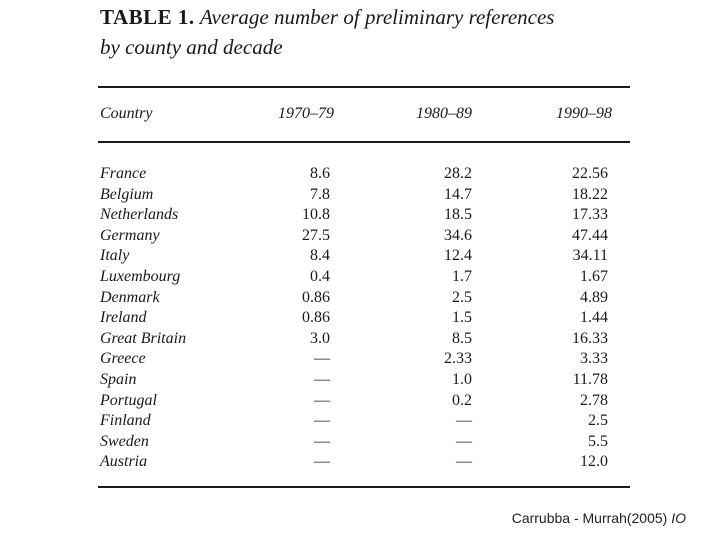 Image resolution: width=720 pixels, height=540 pixels. What do you see at coordinates (123, 173) in the screenshot?
I see `country-cell: France` at bounding box center [123, 173].